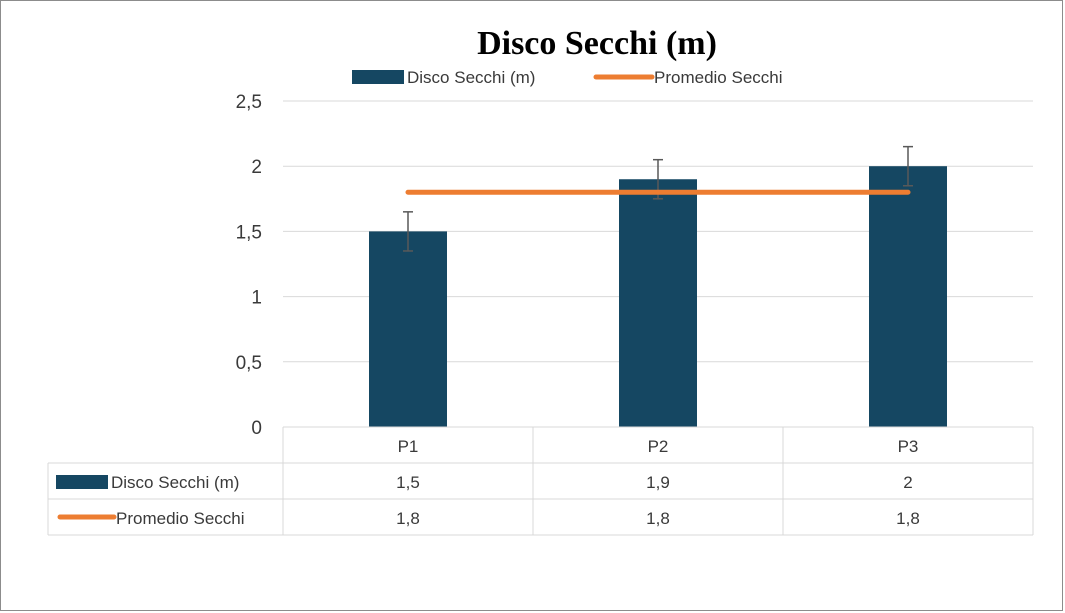 This screenshot has width=1065, height=613. Describe the element at coordinates (907, 482) in the screenshot. I see `table-cell: 2` at that location.